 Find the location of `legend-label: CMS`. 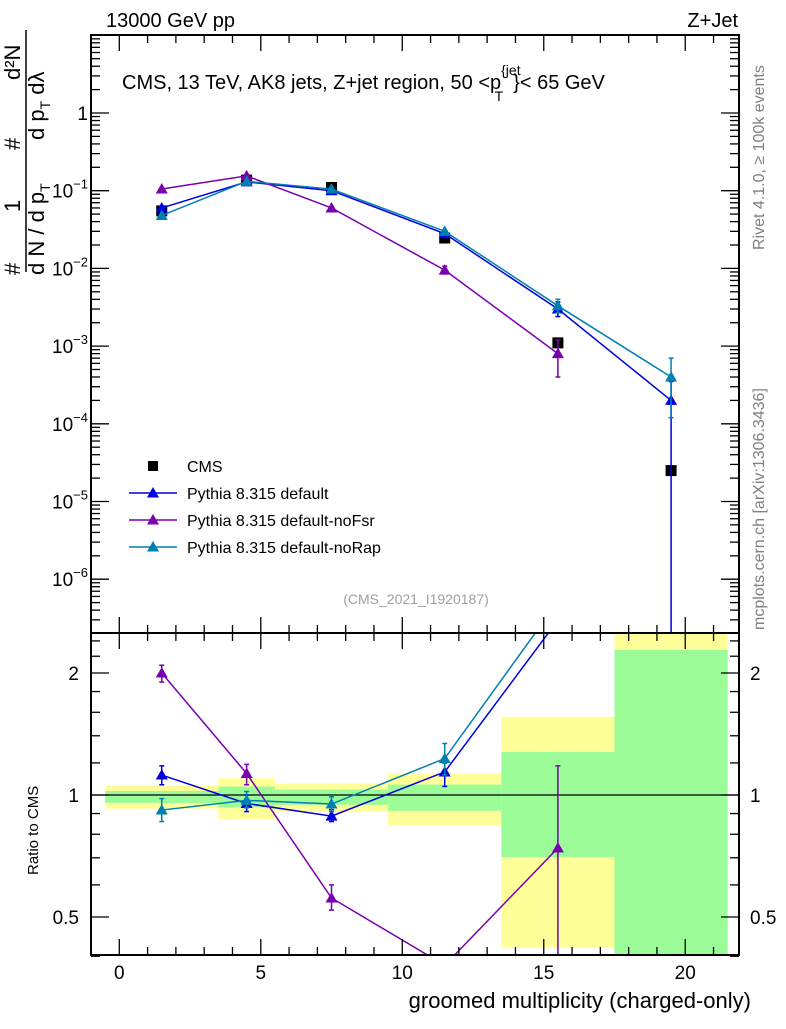

legend-label: CMS is located at coordinates (205, 467).